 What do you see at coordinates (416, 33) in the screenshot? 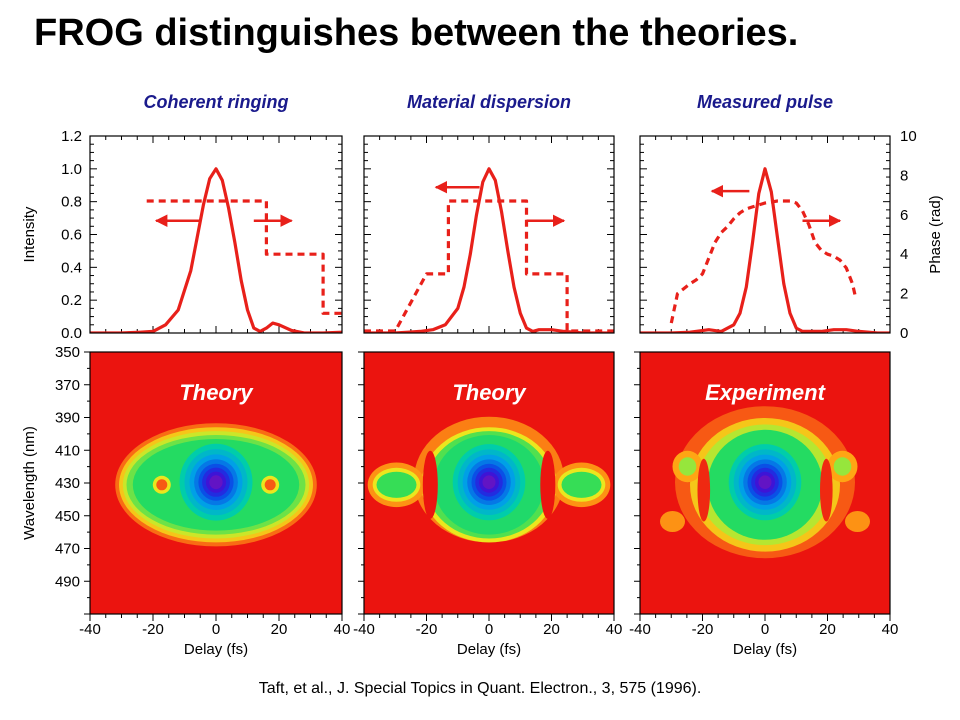
I see `slide-title: FROG distinguishes between the theories.` at bounding box center [416, 33].